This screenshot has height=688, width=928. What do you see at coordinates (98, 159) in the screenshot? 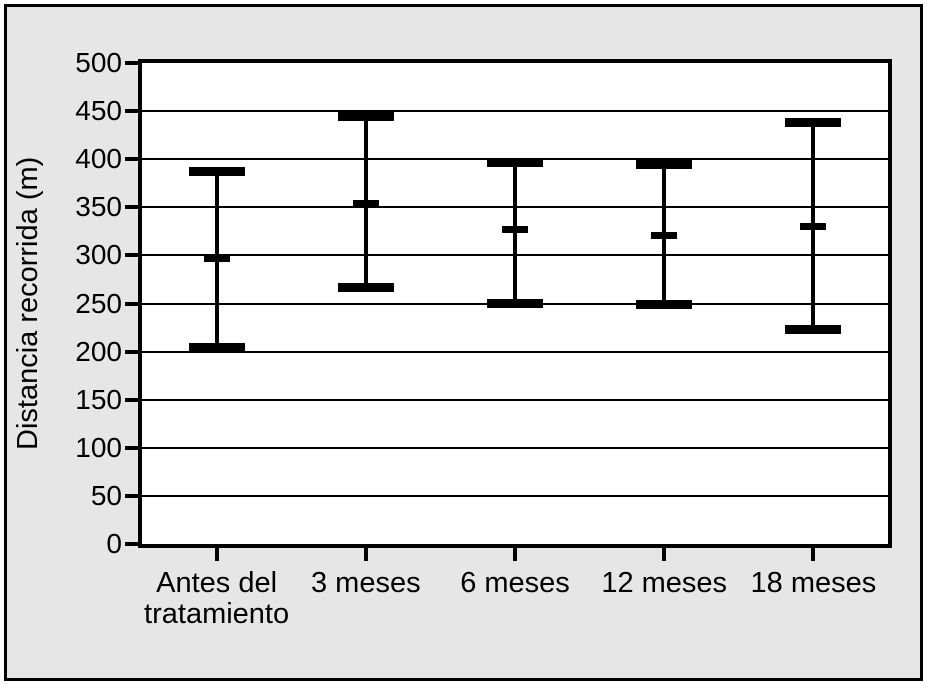
I see `y-tick-label: 400` at bounding box center [98, 159].